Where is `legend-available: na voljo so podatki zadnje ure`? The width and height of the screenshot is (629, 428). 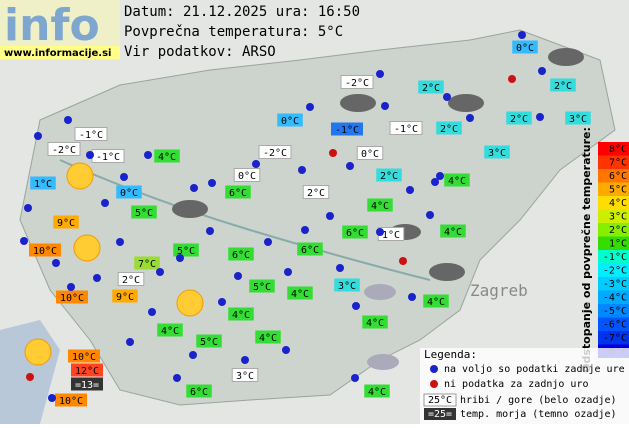
legend-available: na voljo so podatki zadnje ure is located at coordinates (534, 369).